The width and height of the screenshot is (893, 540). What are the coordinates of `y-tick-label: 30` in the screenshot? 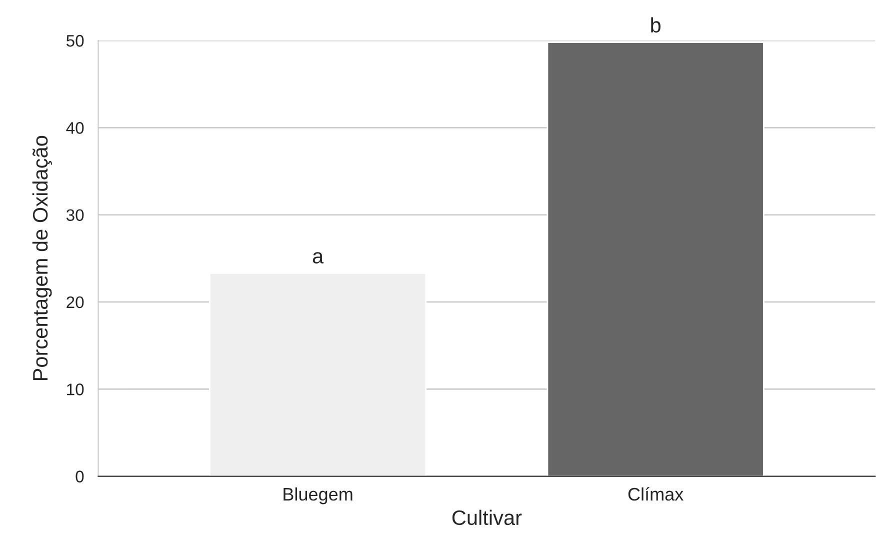 It's located at (75, 215).